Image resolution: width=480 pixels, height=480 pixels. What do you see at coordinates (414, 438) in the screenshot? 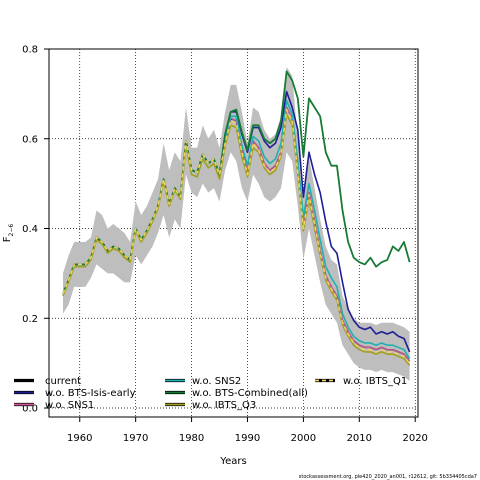
I see `x-tick-label: 2020` at bounding box center [414, 438].